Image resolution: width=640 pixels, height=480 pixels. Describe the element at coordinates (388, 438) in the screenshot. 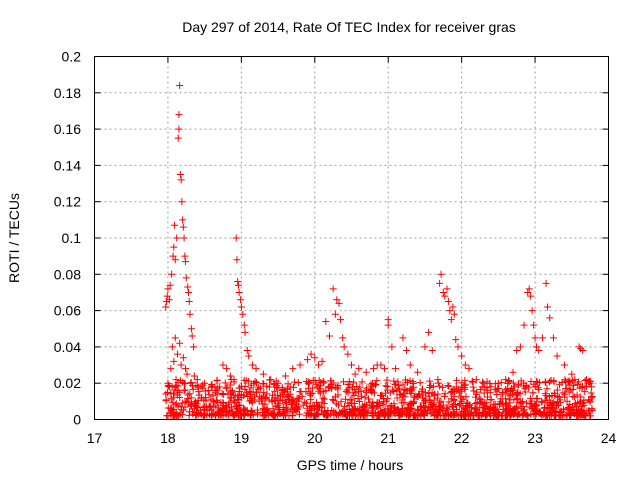

I see `x-tick-label: 21` at that location.